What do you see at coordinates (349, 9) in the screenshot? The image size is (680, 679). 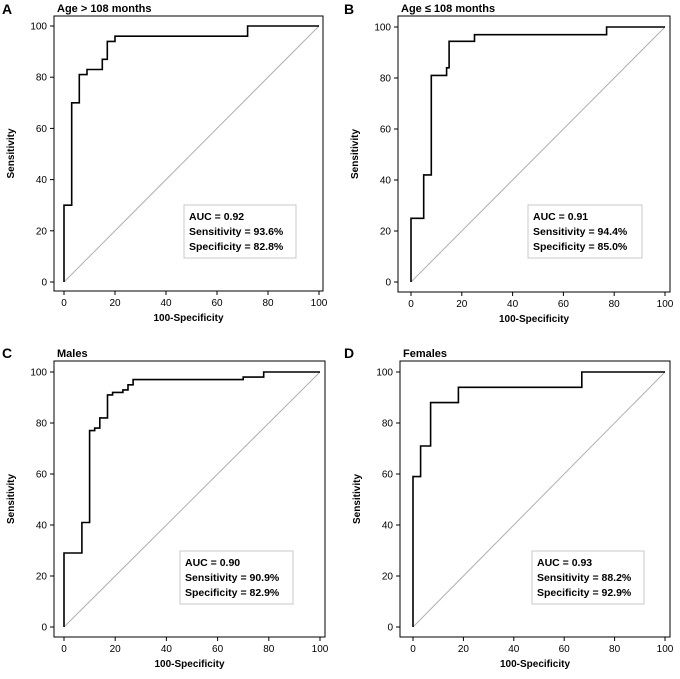 I see `panel-letter: B` at bounding box center [349, 9].